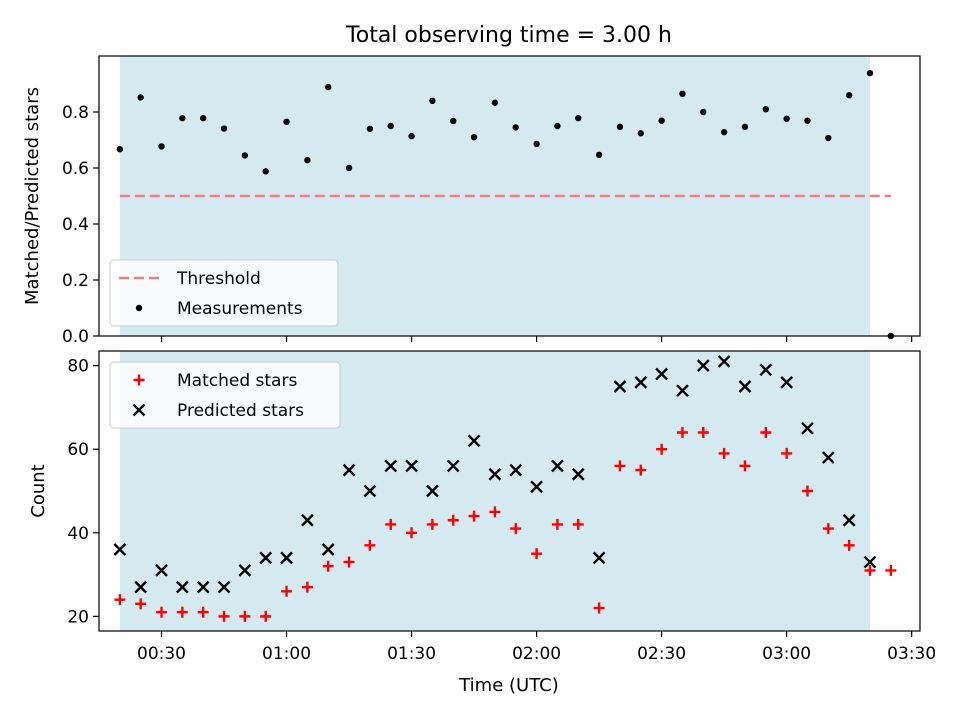 This screenshot has width=960, height=720. I want to click on y-axis-label: Count, so click(38, 490).